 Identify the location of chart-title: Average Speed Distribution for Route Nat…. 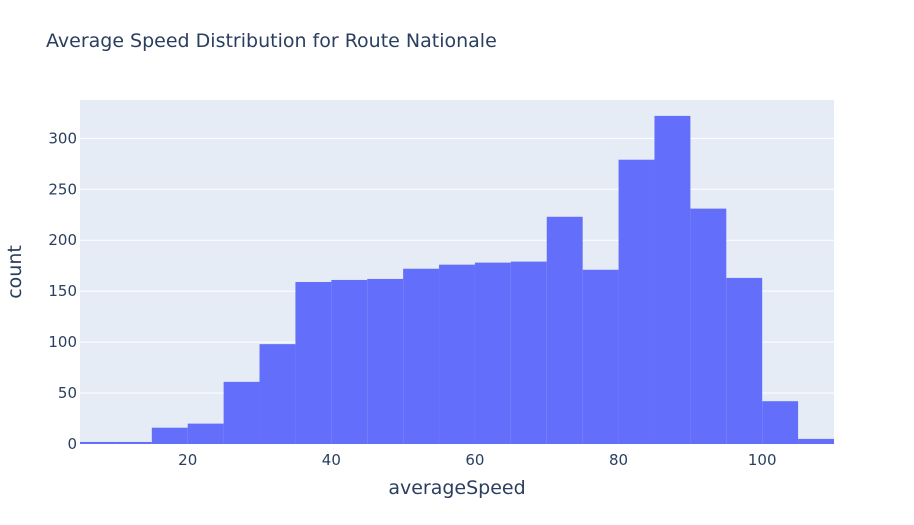
(271, 41).